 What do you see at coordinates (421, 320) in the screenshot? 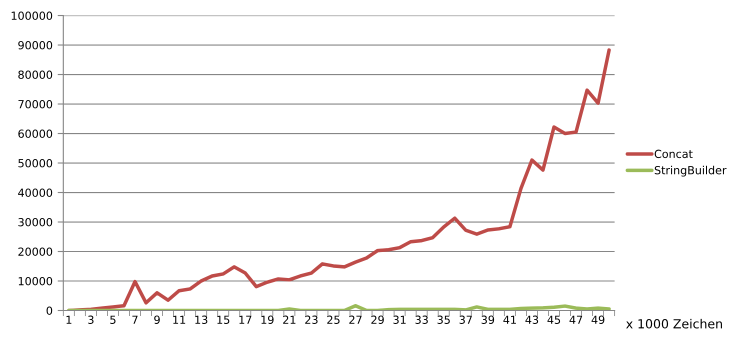
I see `x-tick-label: 33` at bounding box center [421, 320].